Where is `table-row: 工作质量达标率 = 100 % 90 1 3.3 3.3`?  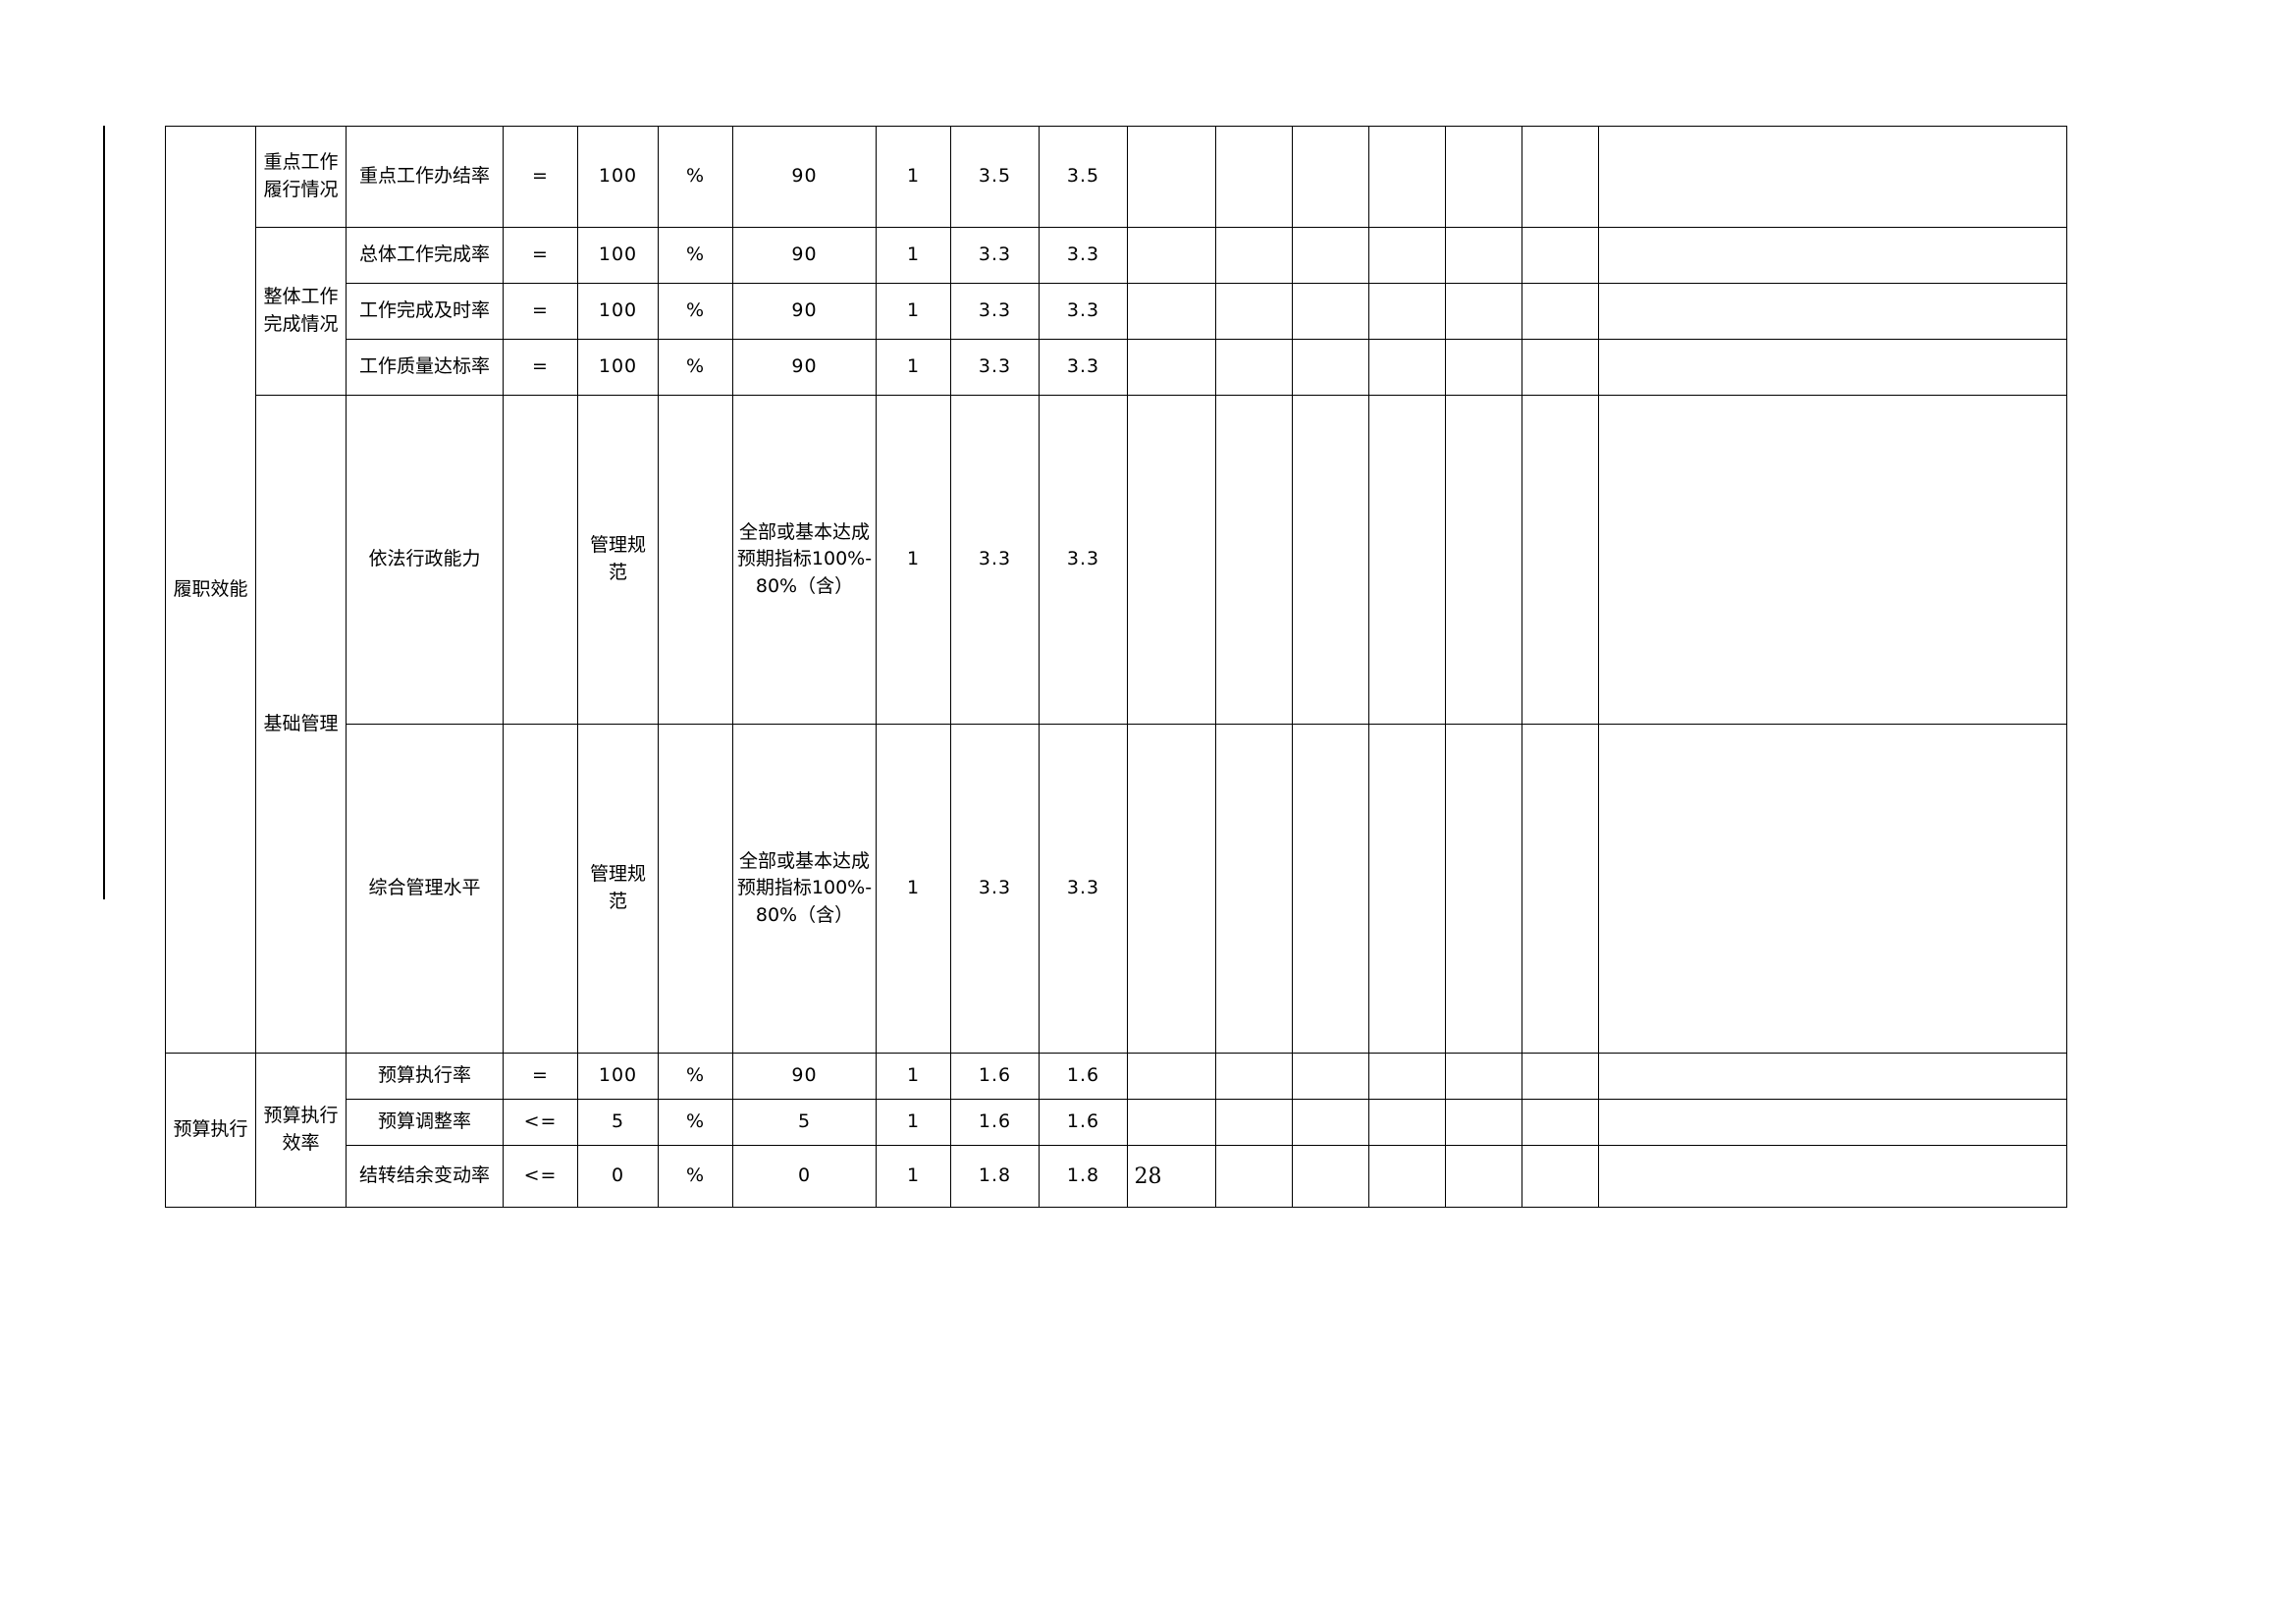
table-row: 工作质量达标率 = 100 % 90 1 3.3 3.3 is located at coordinates (1116, 367).